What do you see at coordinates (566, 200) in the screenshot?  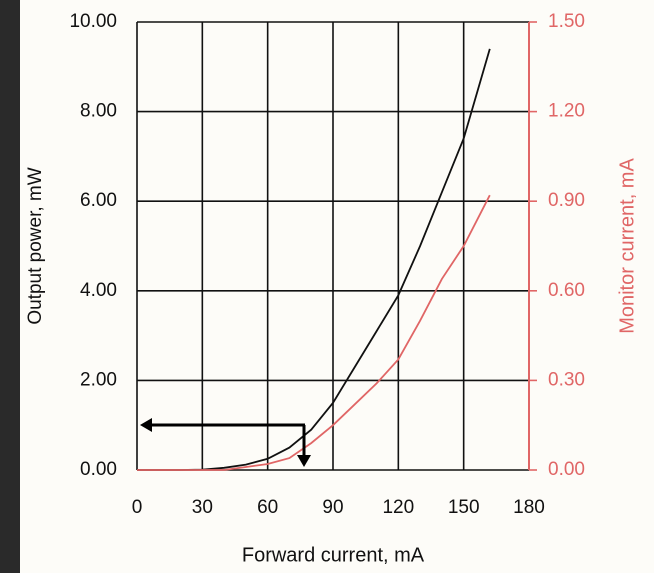 I see `y2-tick-label: 0.90` at bounding box center [566, 200].